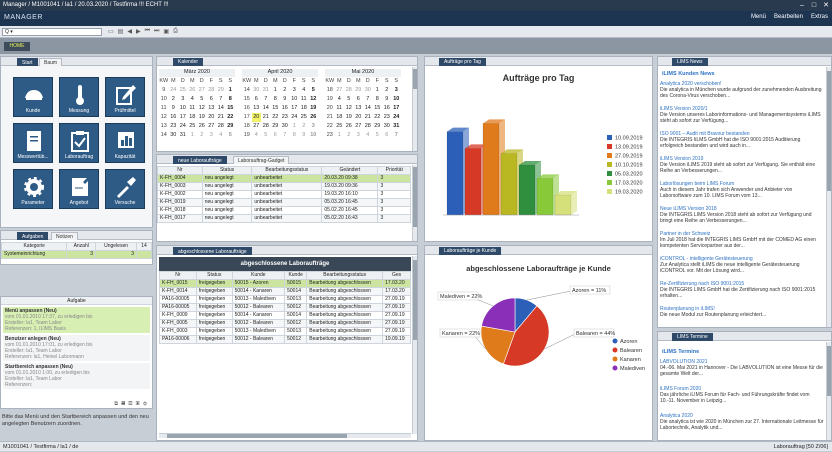 Image resolution: width=832 pixels, height=452 pixels. What do you see at coordinates (144, 246) in the screenshot?
I see `col-extra: 14` at bounding box center [144, 246].